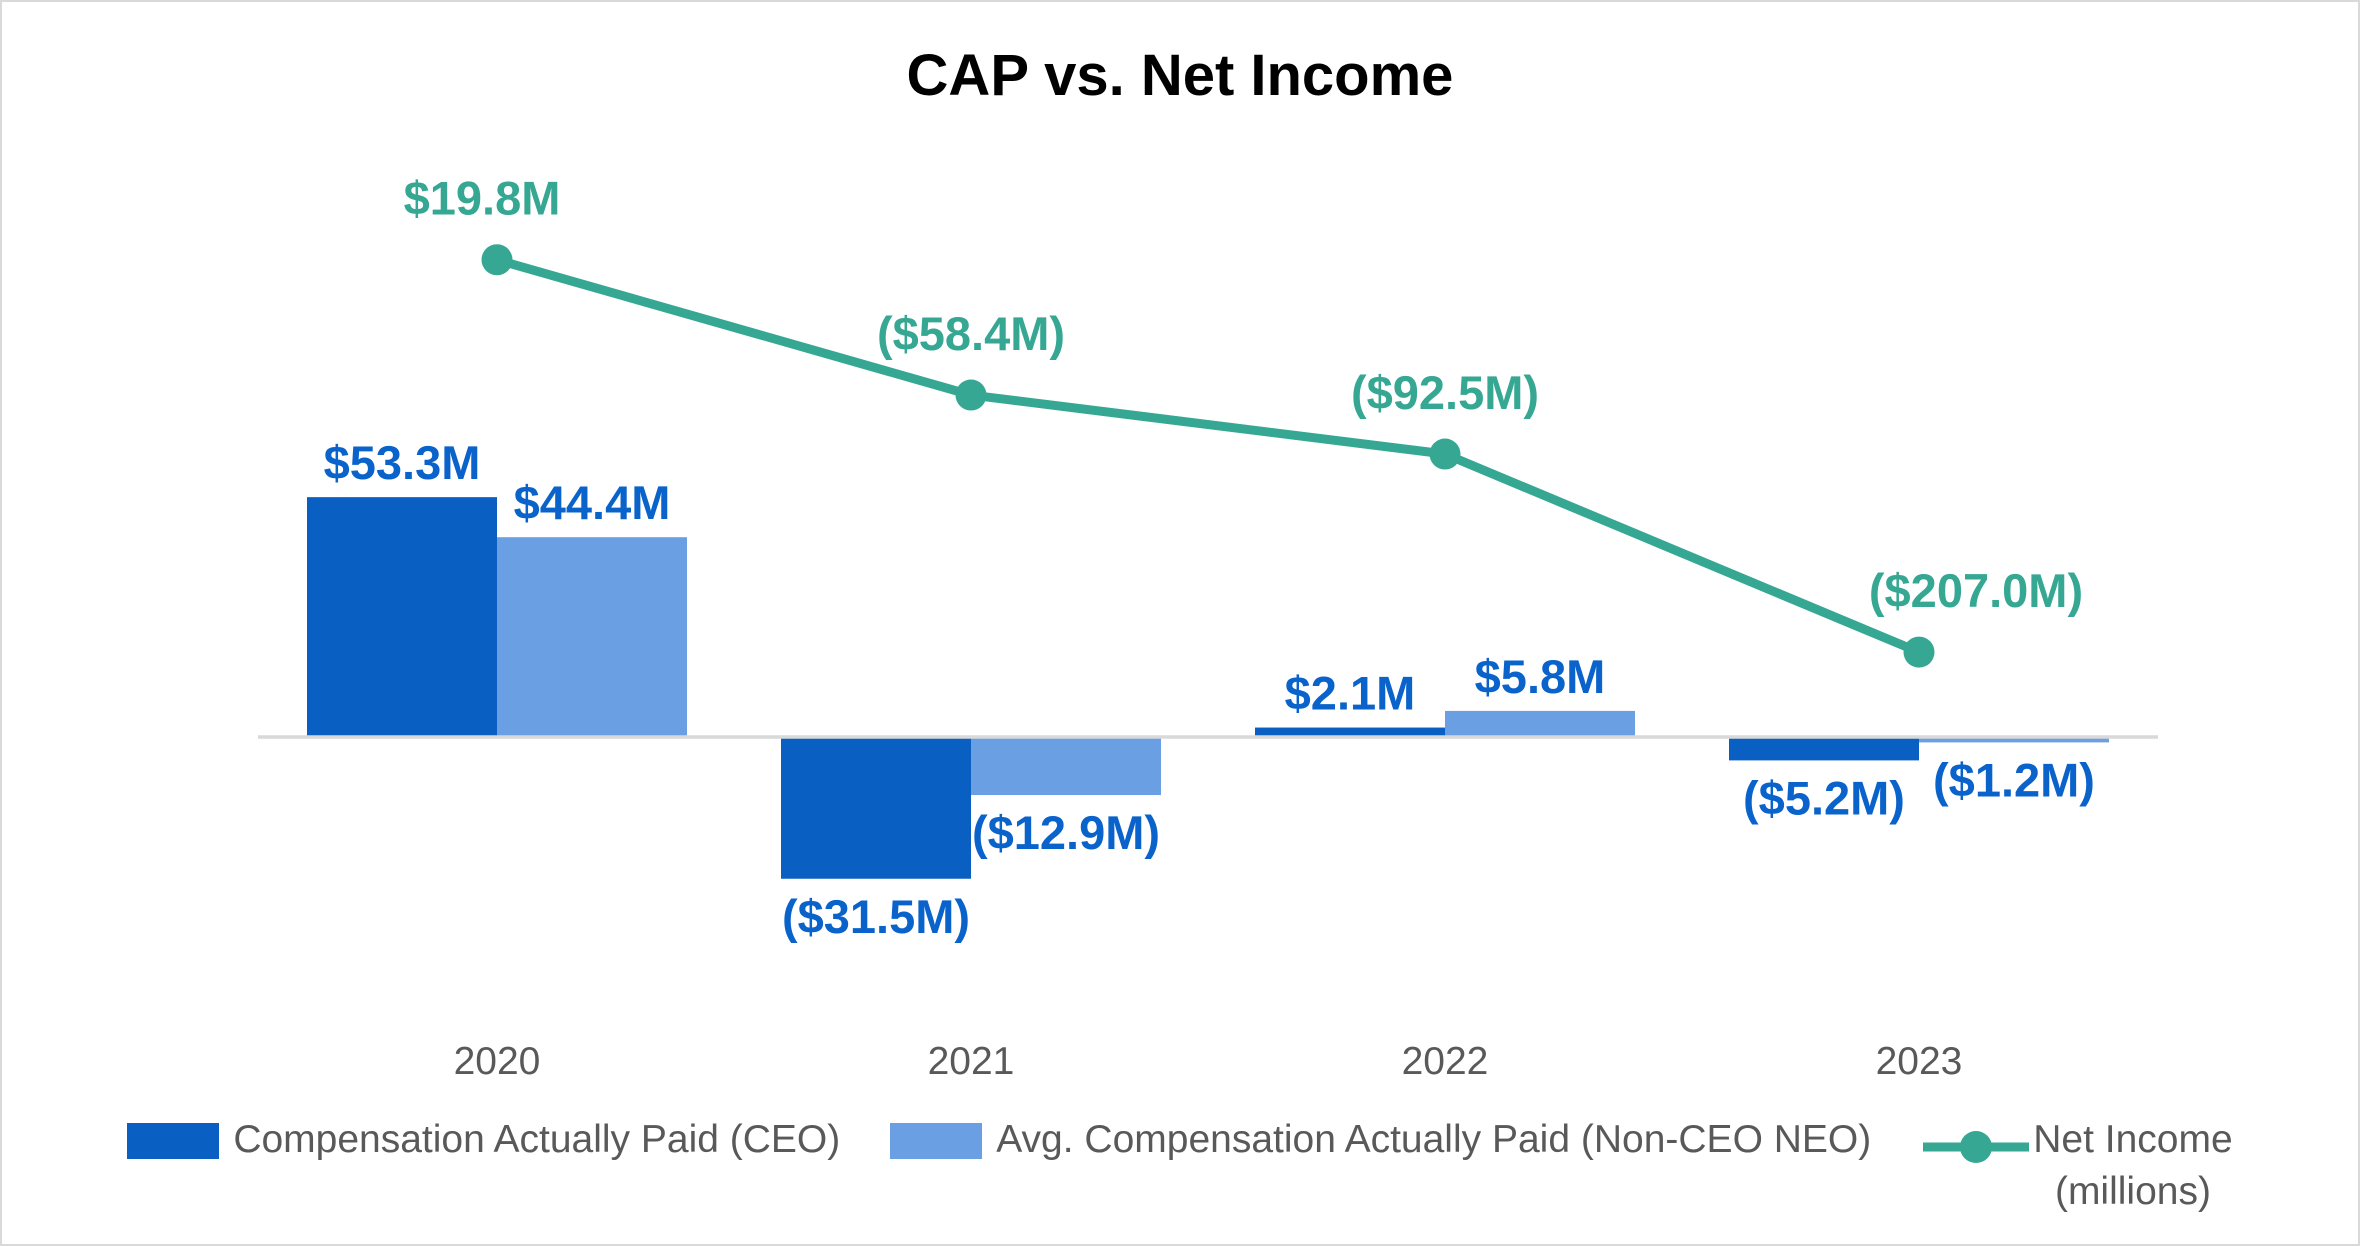  Describe the element at coordinates (2014, 740) in the screenshot. I see `bar-neo-2023` at that location.